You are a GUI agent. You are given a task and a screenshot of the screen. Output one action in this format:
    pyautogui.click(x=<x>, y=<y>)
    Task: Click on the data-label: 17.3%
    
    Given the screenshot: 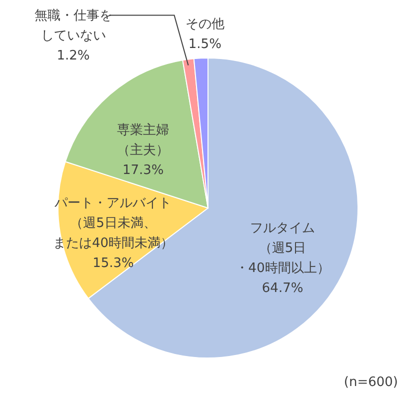 What is the action you would take?
    pyautogui.click(x=143, y=170)
    